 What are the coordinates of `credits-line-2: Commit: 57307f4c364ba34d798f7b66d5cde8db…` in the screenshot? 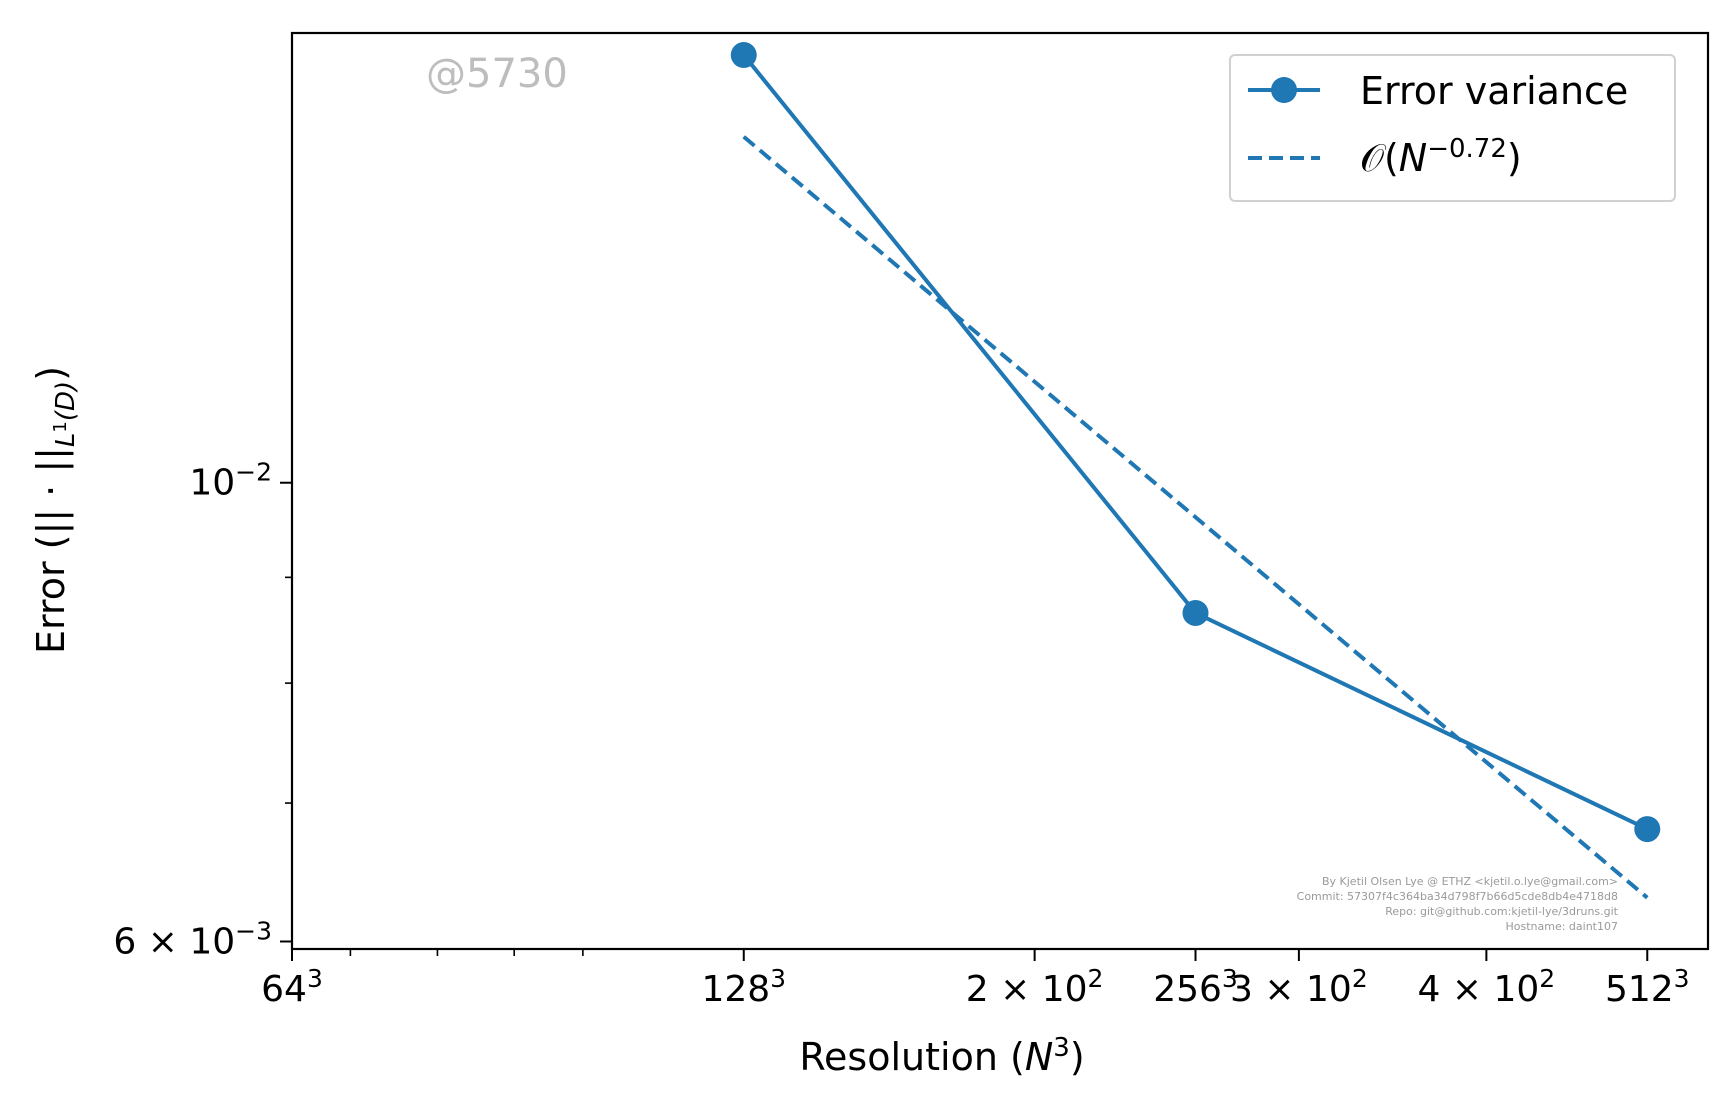 It's located at (1457, 896).